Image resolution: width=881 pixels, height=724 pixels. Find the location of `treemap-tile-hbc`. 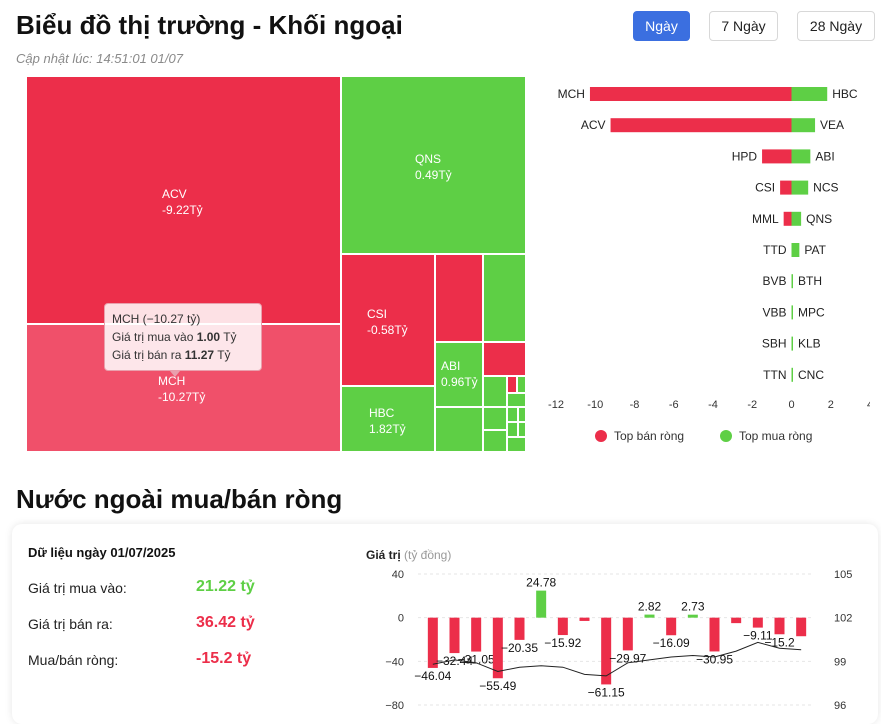

treemap-tile-hbc is located at coordinates (388, 419).